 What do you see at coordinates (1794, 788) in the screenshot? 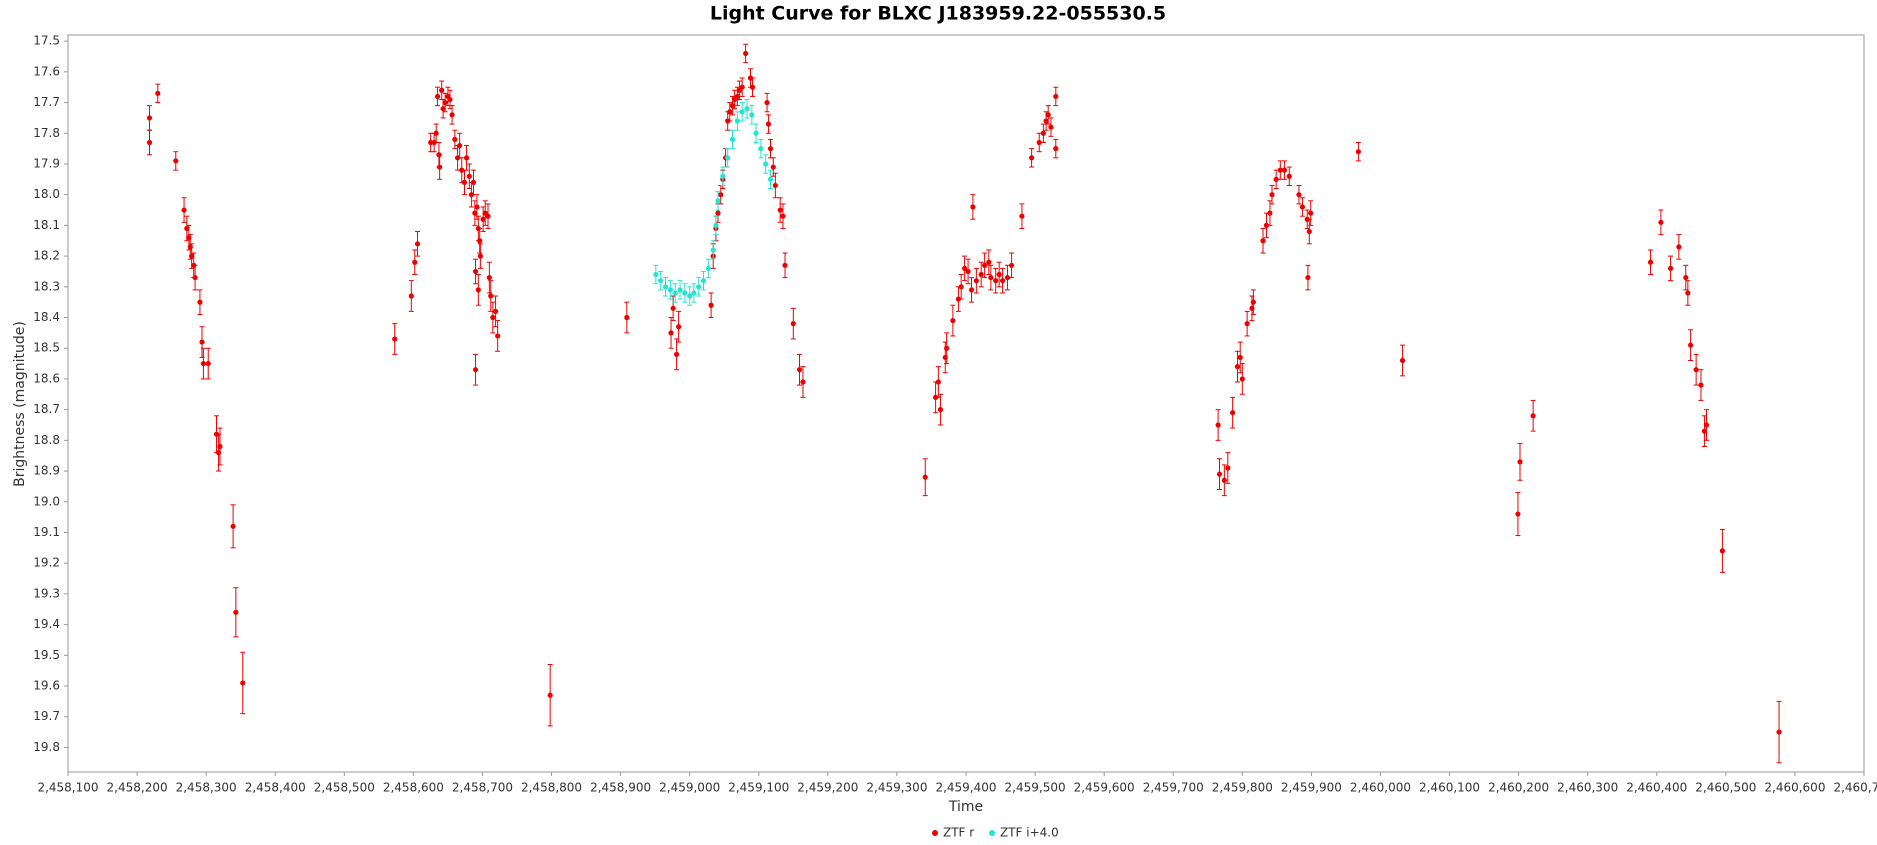
I see `x-tick-label: 2,460,600` at bounding box center [1794, 788].